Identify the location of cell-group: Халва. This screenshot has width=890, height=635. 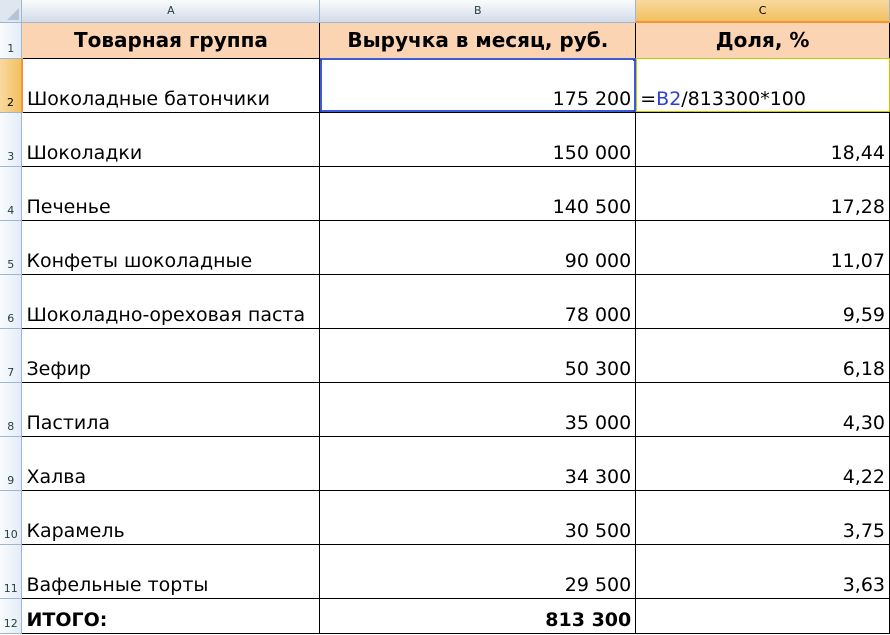
(171, 463).